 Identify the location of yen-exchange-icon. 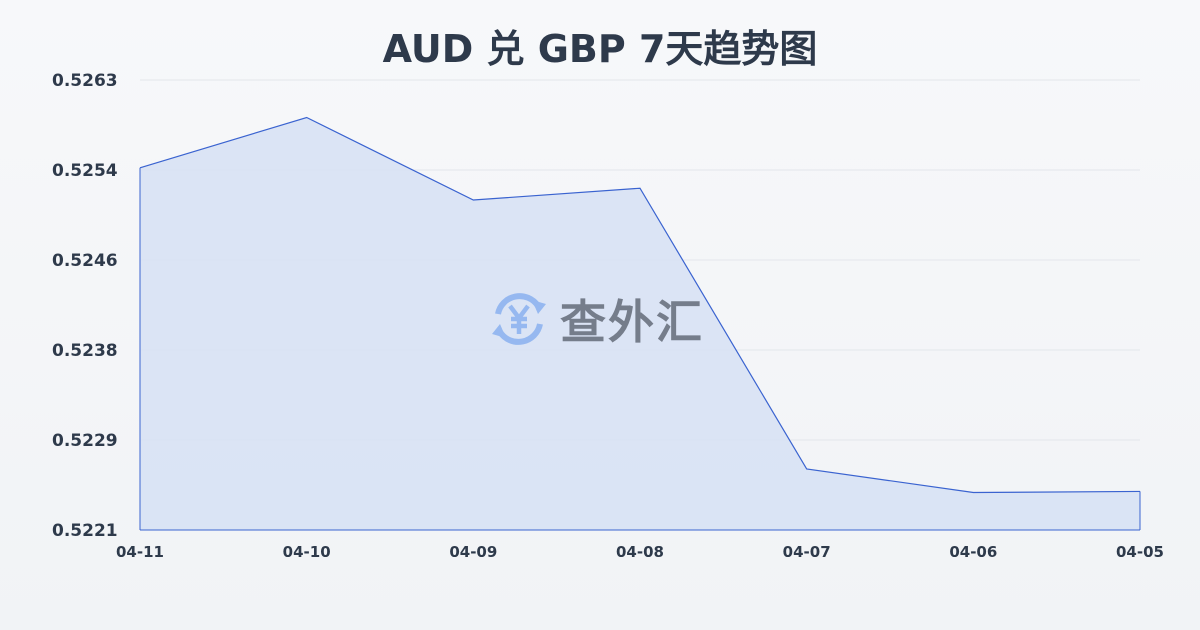
(519, 319).